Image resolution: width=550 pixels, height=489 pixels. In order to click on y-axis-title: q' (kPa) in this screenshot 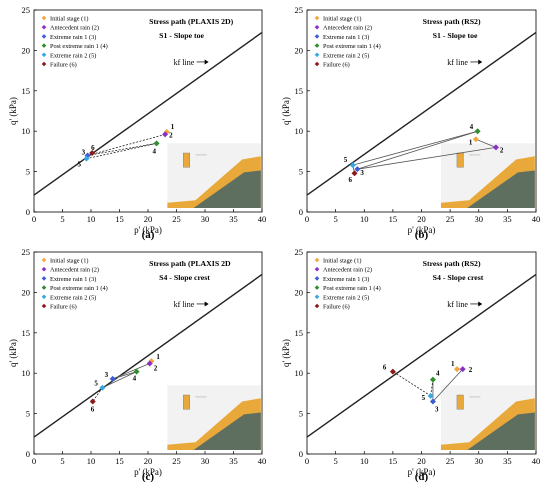, I will do `click(286, 111)`.